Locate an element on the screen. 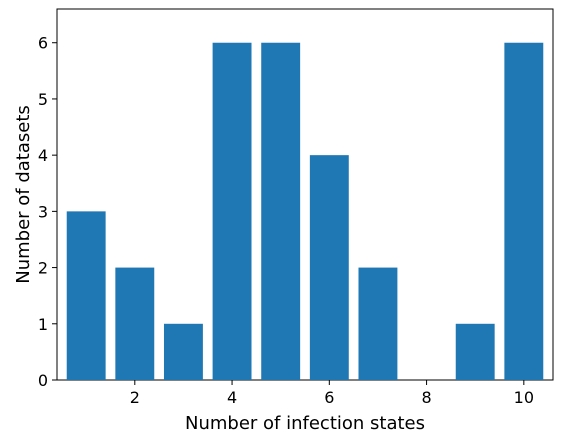 The image size is (562, 442). y-axis-label: Number of datasets is located at coordinates (23, 194).